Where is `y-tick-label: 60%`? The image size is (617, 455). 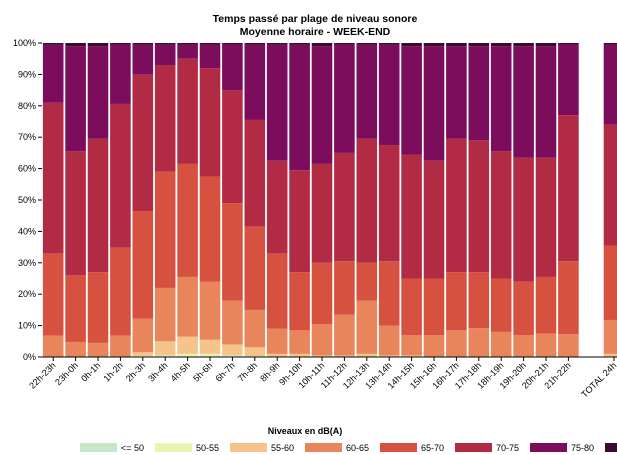 y-tick-label: 60% is located at coordinates (27, 169).